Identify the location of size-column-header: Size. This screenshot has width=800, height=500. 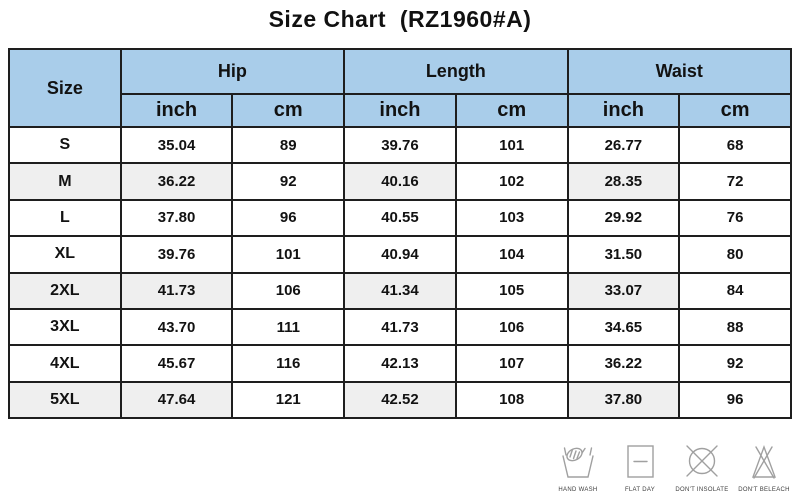
(65, 88).